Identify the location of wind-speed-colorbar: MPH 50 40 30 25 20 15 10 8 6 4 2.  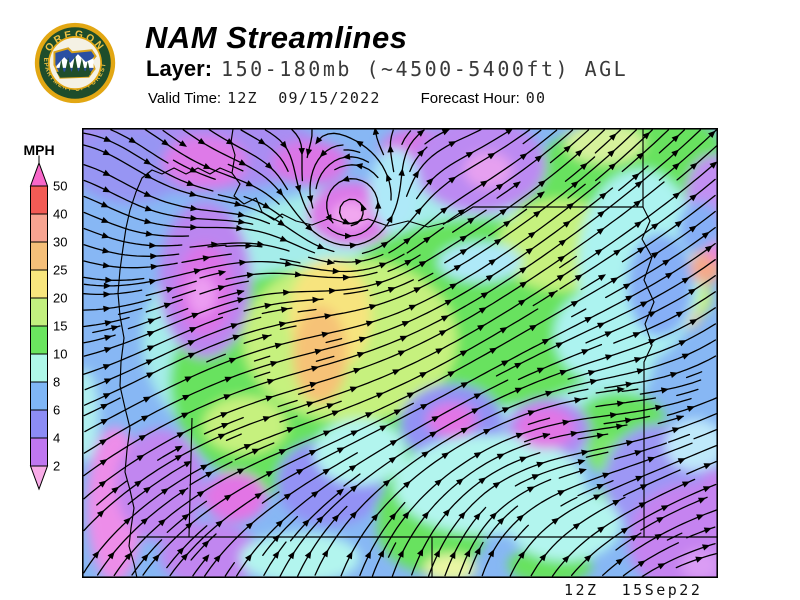
(45, 316).